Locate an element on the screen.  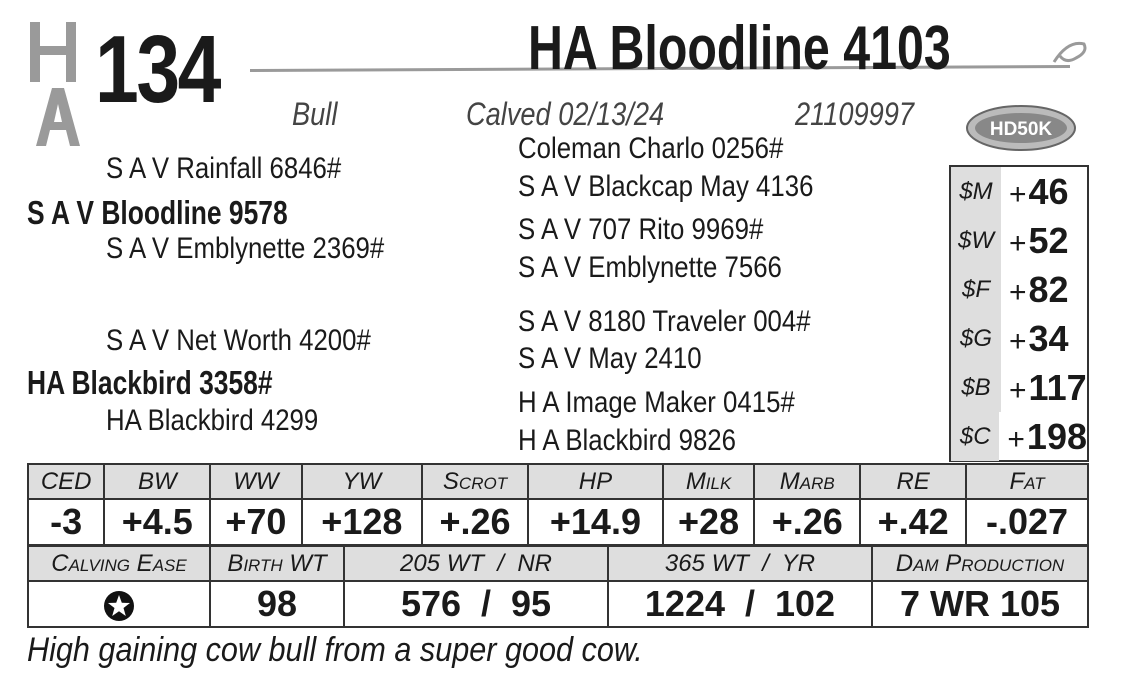
dam-dam-dam: H A Blackbird 9826 is located at coordinates (627, 440).